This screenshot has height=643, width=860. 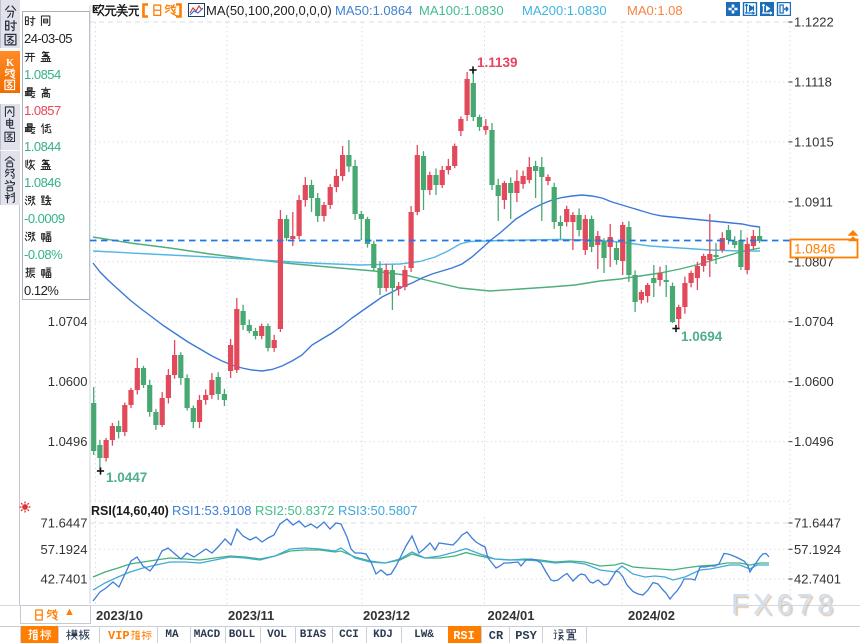 What do you see at coordinates (702, 336) in the screenshot?
I see `svg-text: 1.0694` at bounding box center [702, 336].